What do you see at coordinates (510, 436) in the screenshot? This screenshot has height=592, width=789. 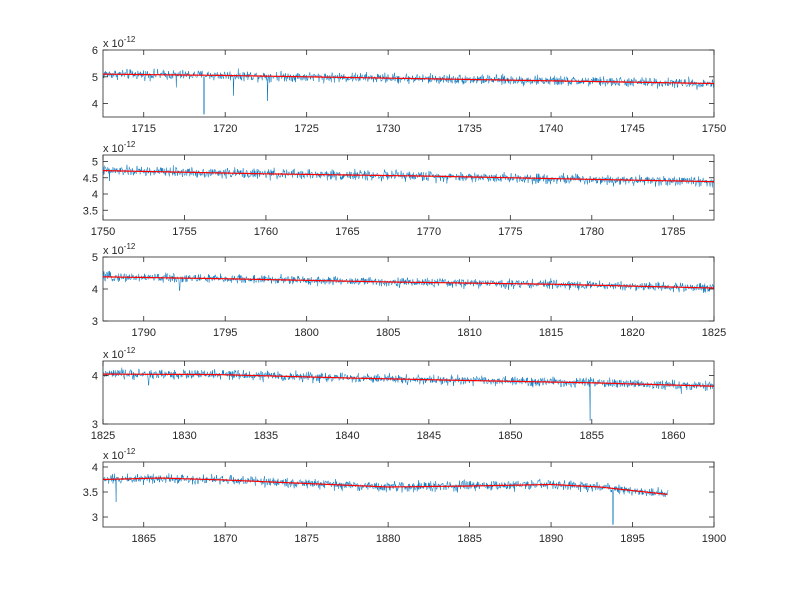 I see `x-tick-label: 1850` at bounding box center [510, 436].